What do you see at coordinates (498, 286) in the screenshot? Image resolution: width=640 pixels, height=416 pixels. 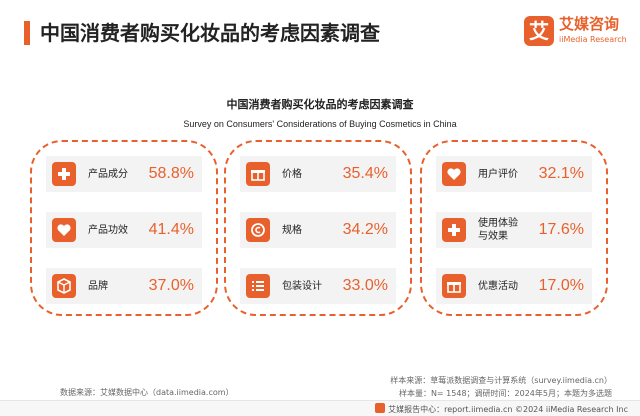 I see `factor-label: 优惠活动` at bounding box center [498, 286].